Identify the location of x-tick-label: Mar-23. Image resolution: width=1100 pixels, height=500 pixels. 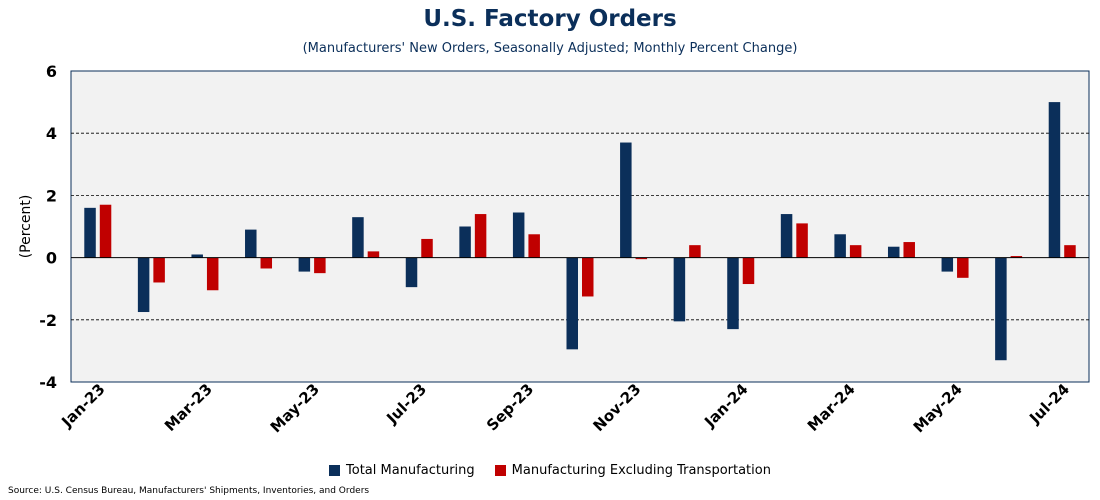
(188, 407).